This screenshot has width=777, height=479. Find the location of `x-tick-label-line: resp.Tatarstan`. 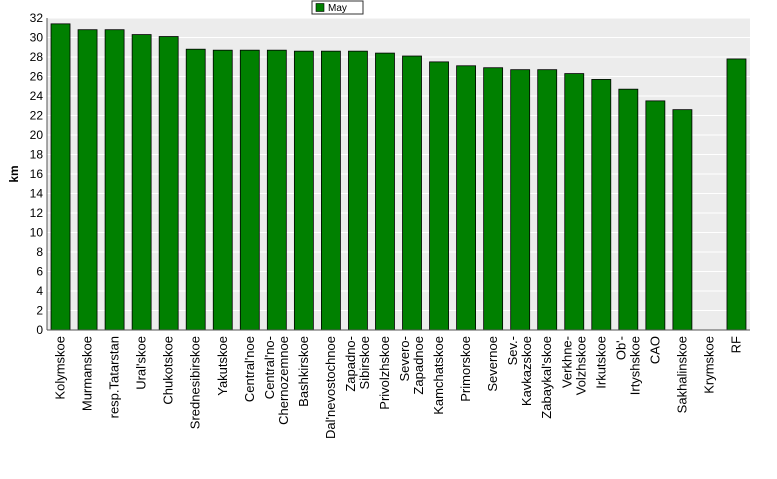

x-tick-label-line: resp.Tatarstan is located at coordinates (114, 377).